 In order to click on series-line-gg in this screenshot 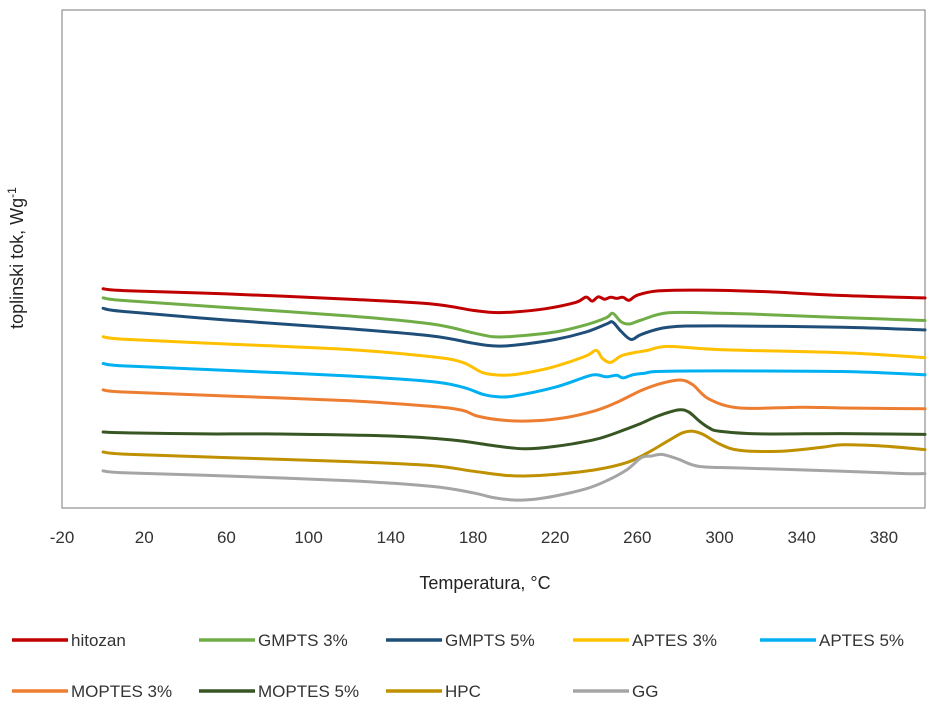, I will do `click(514, 477)`.